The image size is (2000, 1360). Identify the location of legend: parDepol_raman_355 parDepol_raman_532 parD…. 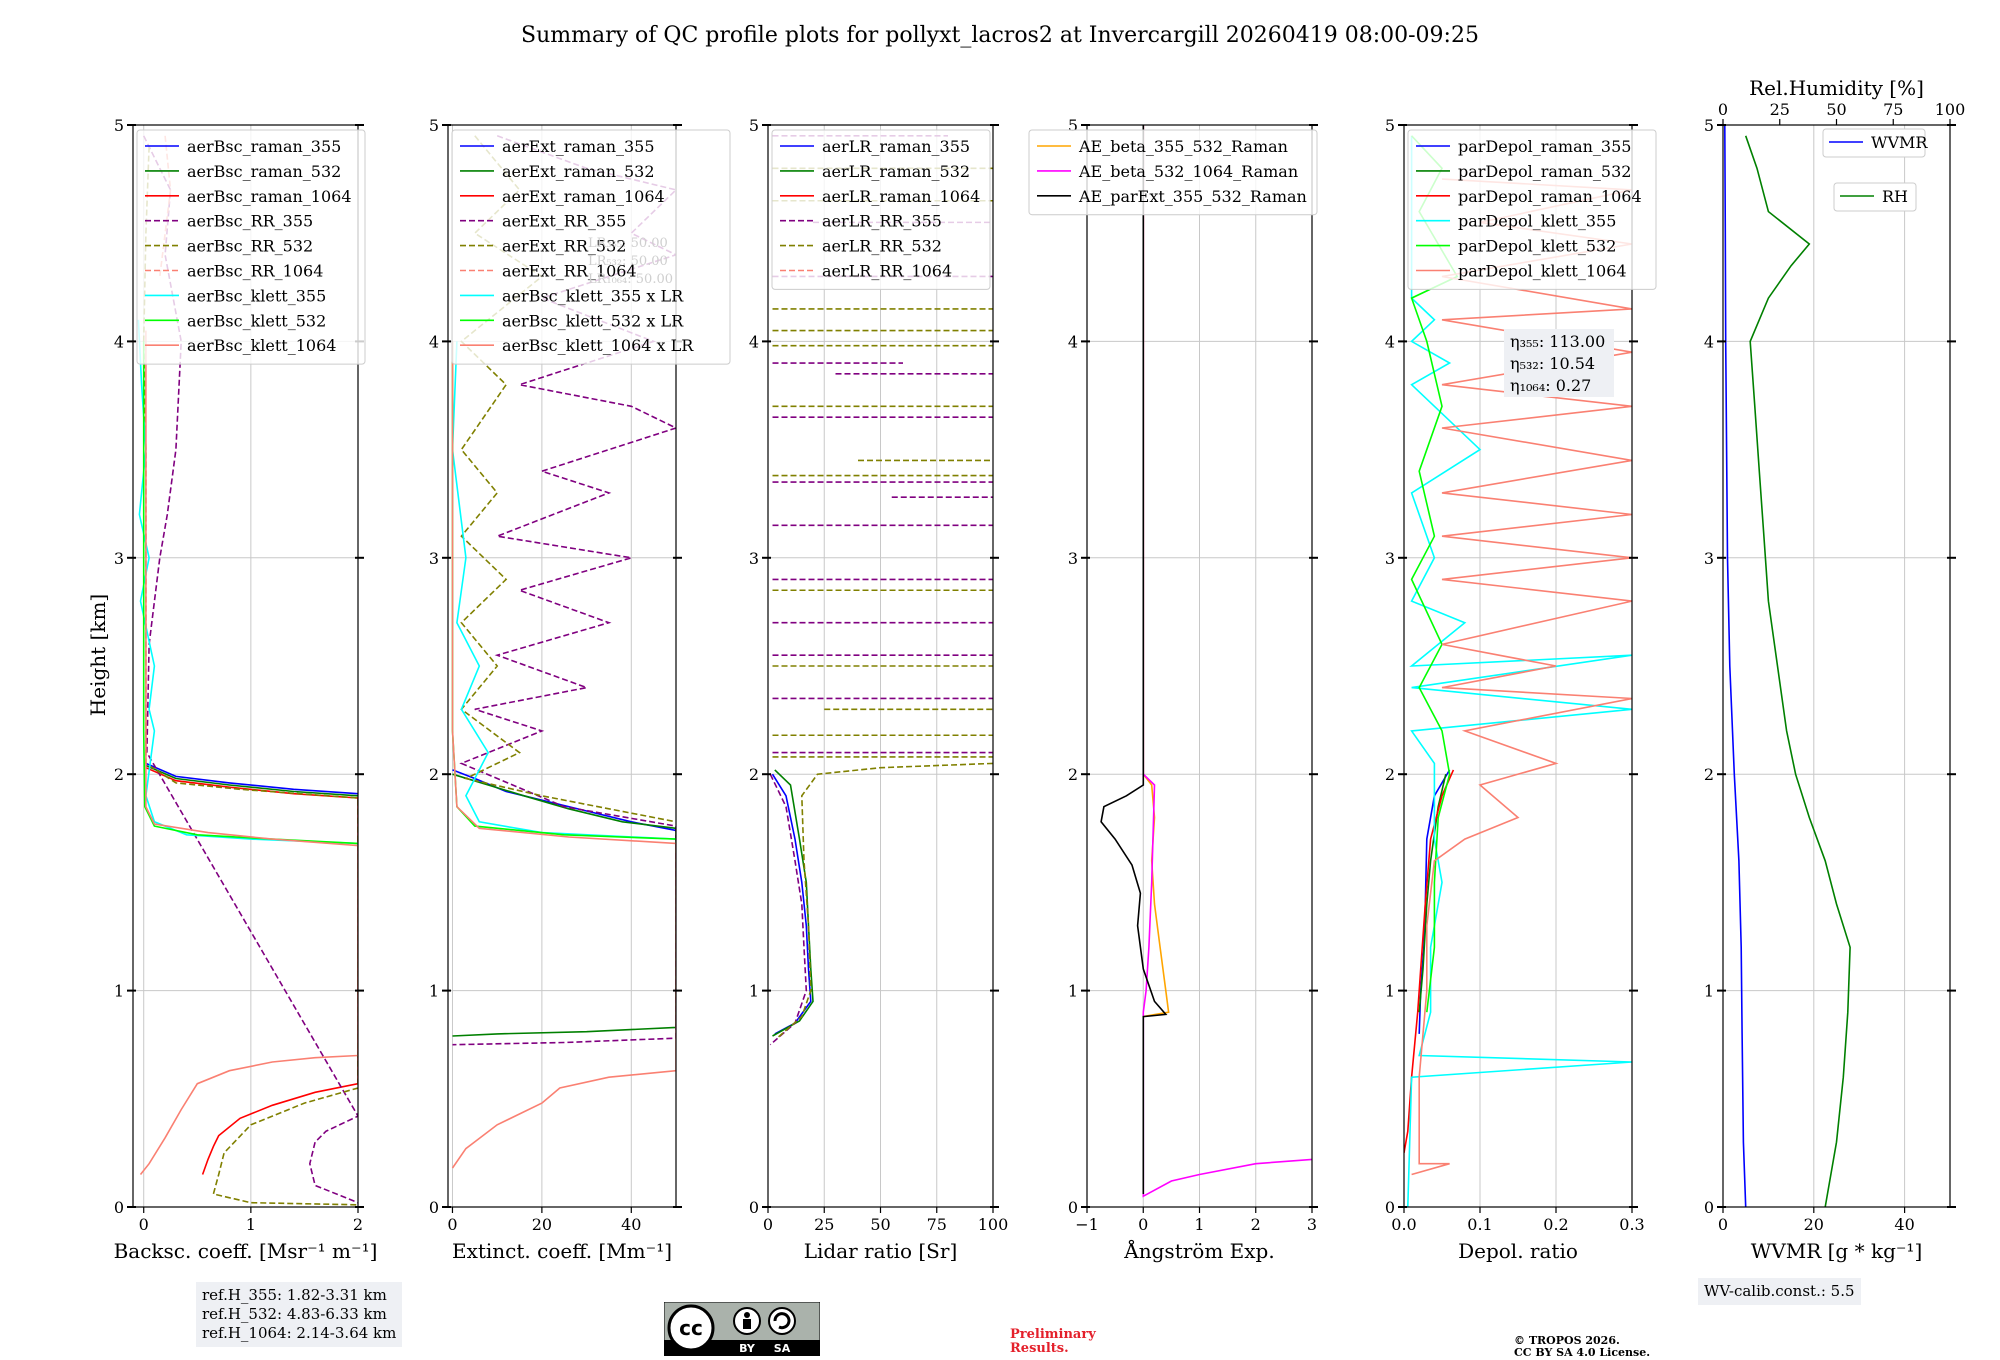
(1532, 209).